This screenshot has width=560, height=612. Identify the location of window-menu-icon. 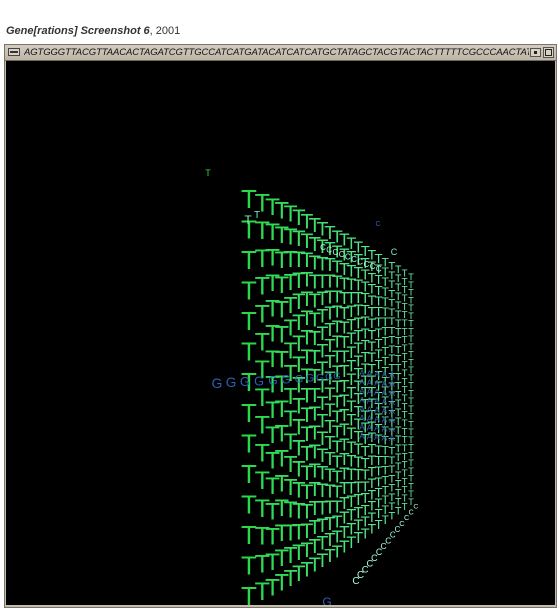
(14, 52).